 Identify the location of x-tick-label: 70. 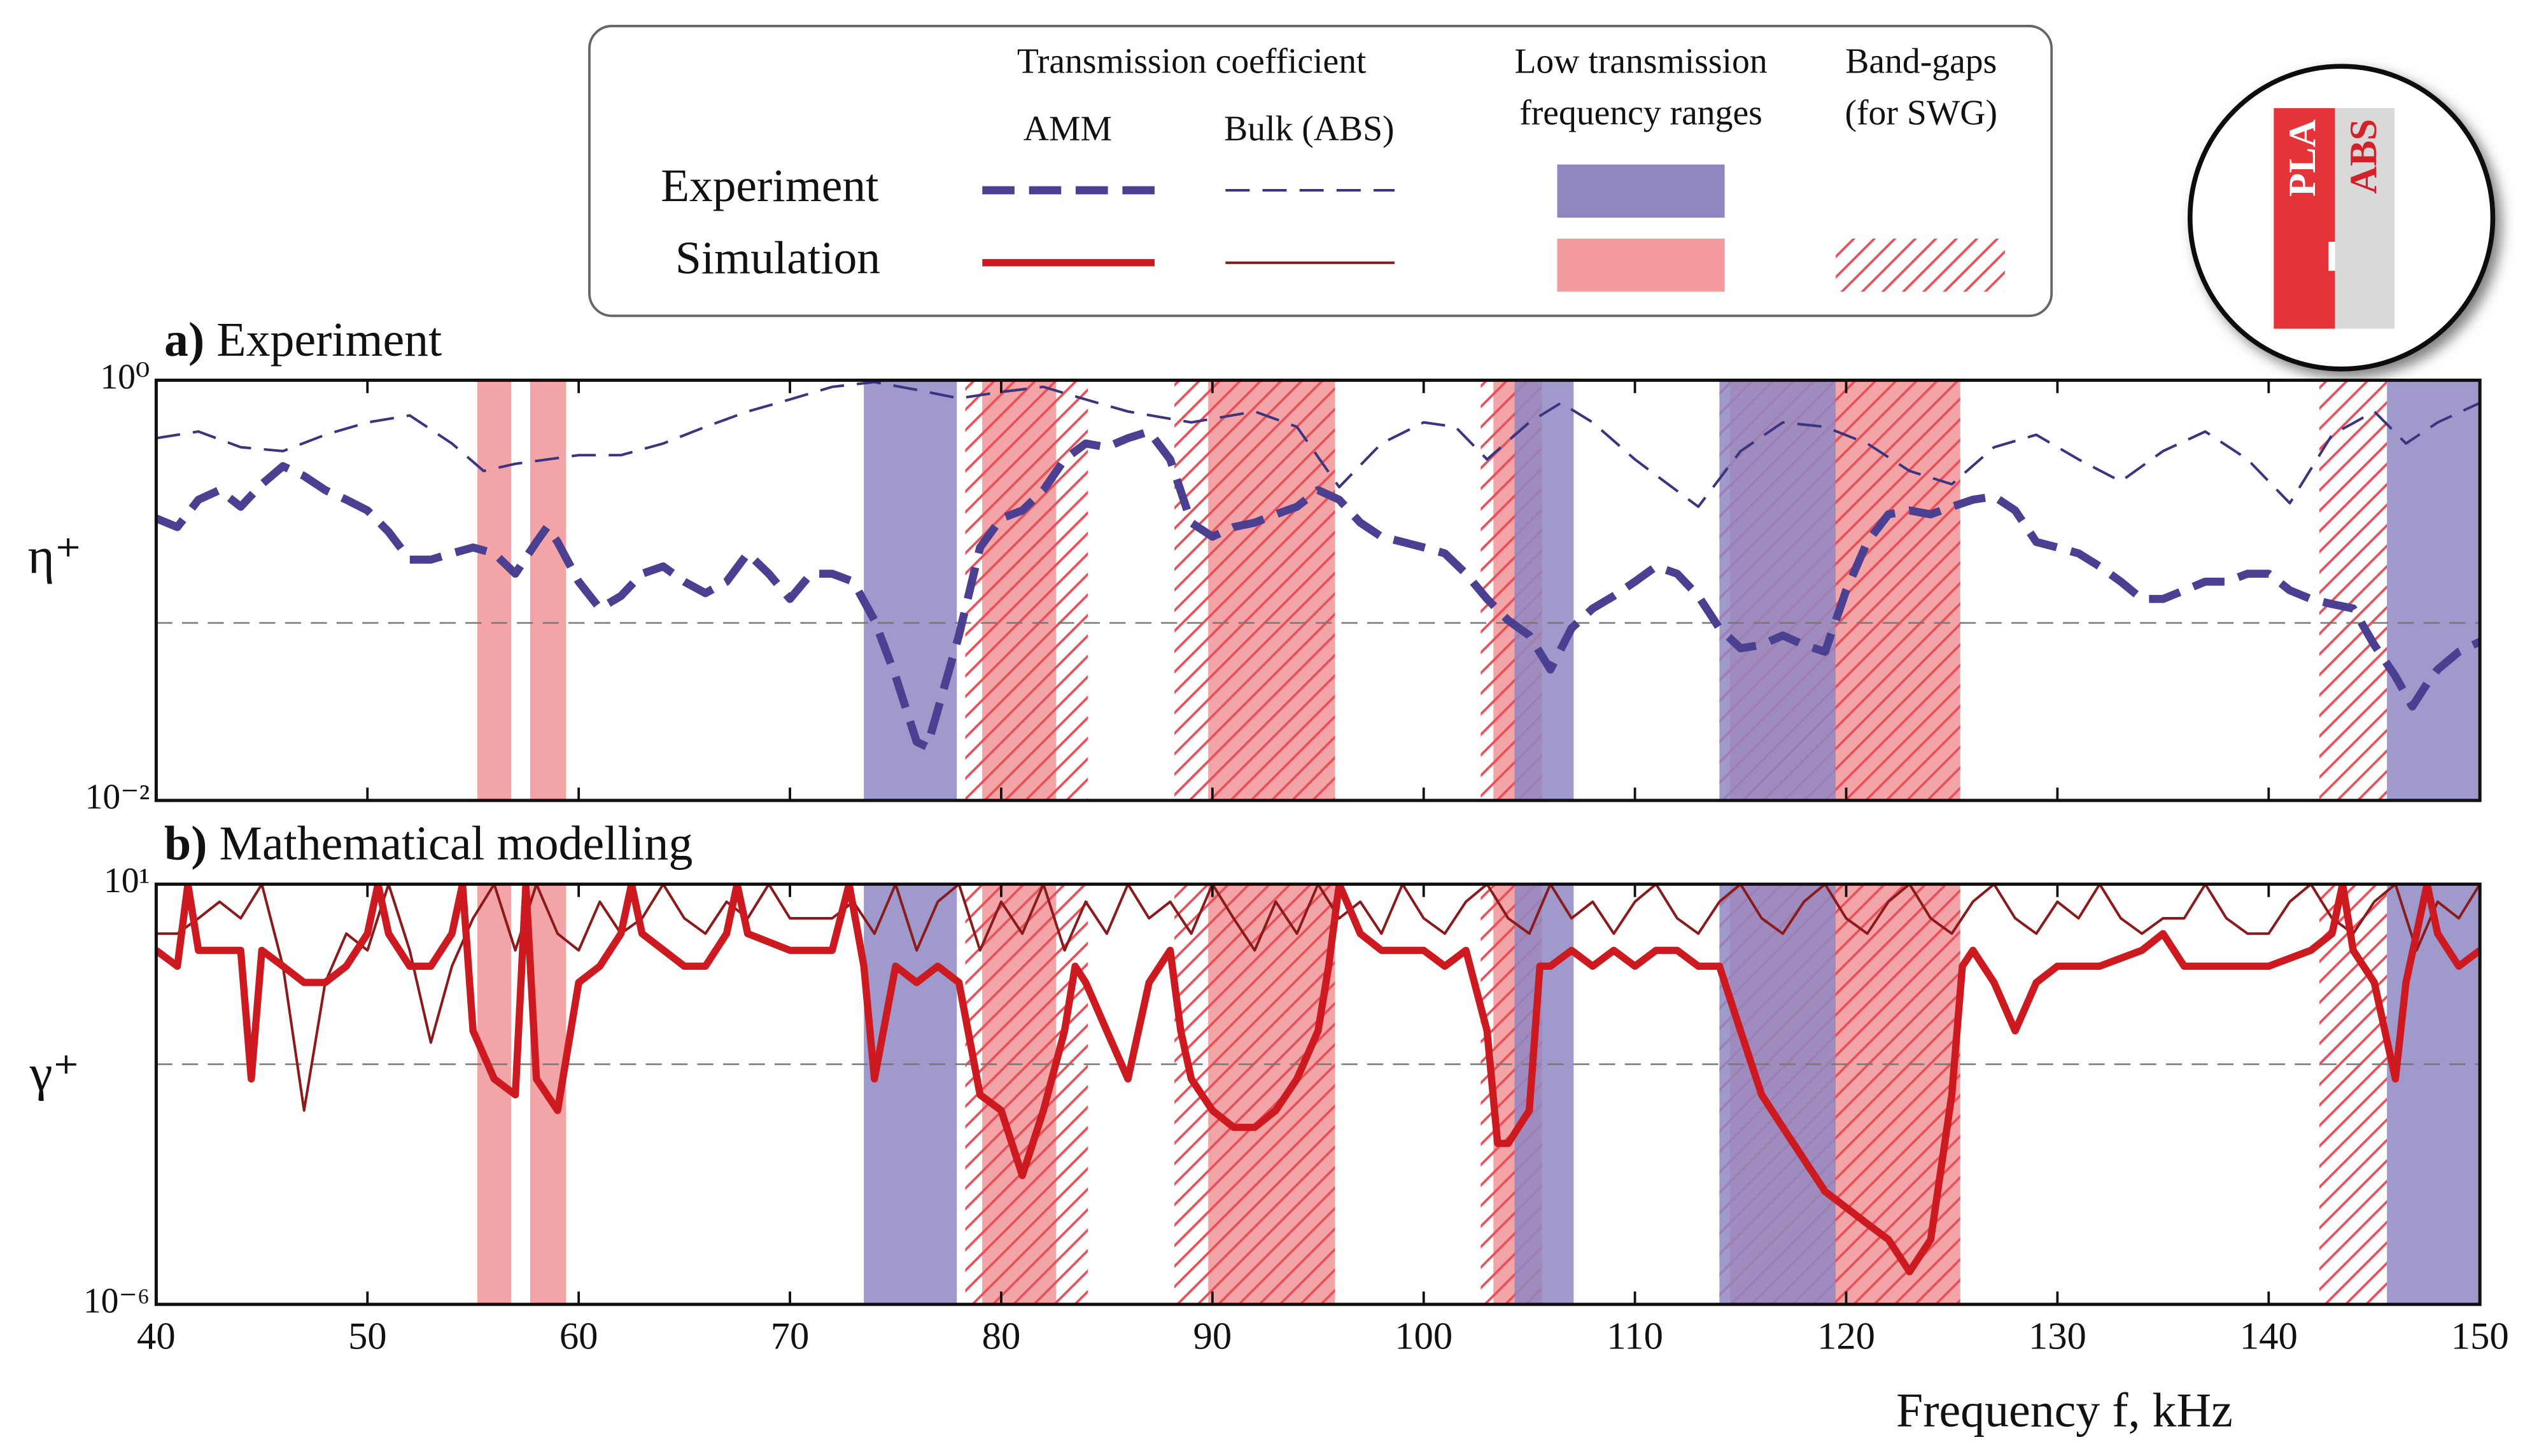
(790, 1336).